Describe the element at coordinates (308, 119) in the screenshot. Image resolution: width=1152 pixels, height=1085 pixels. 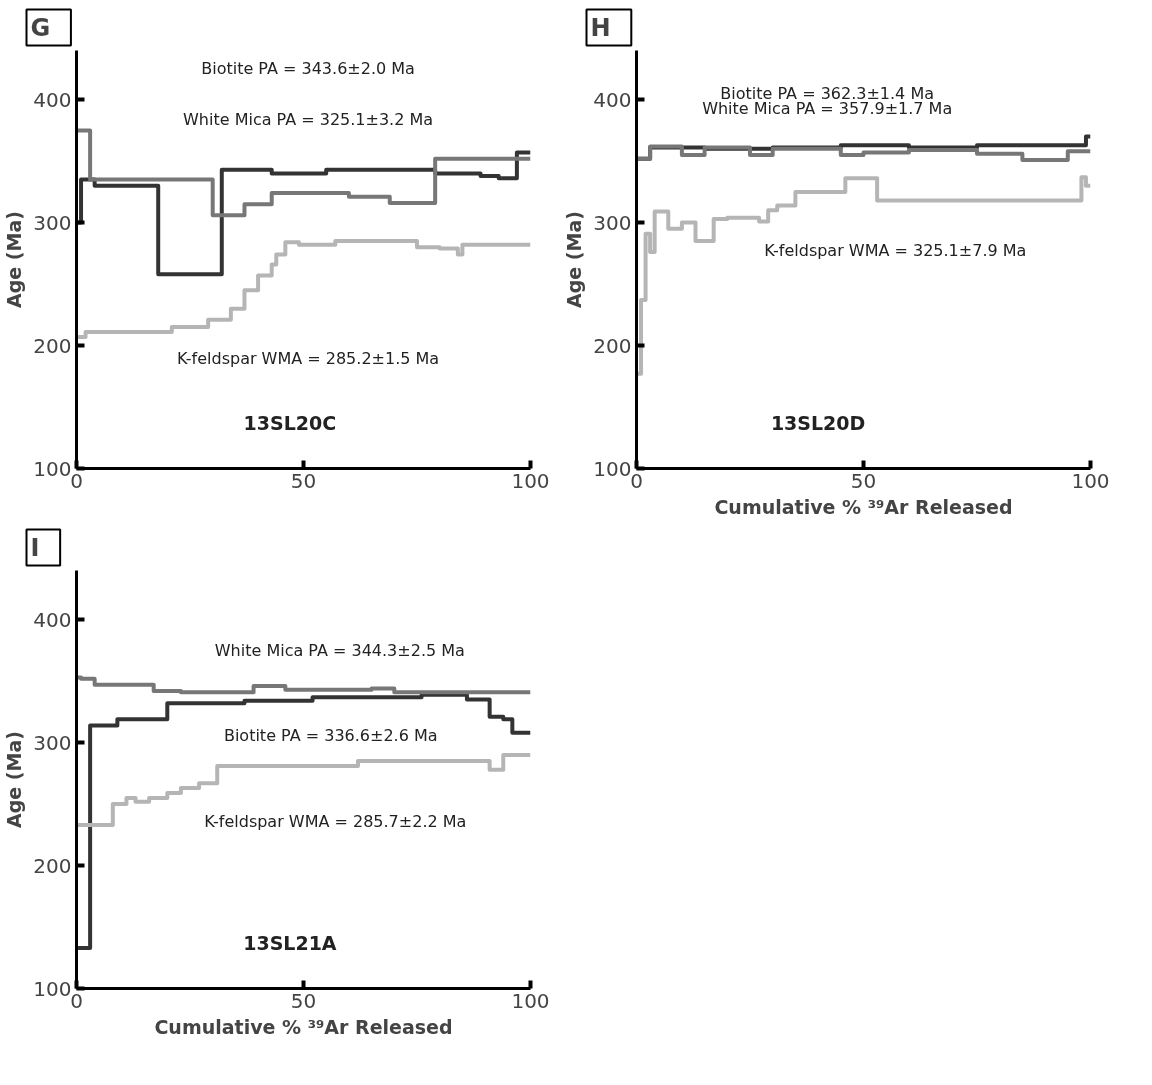
I see `annotation: White Mica PA = 325.1±3.2 Ma` at that location.